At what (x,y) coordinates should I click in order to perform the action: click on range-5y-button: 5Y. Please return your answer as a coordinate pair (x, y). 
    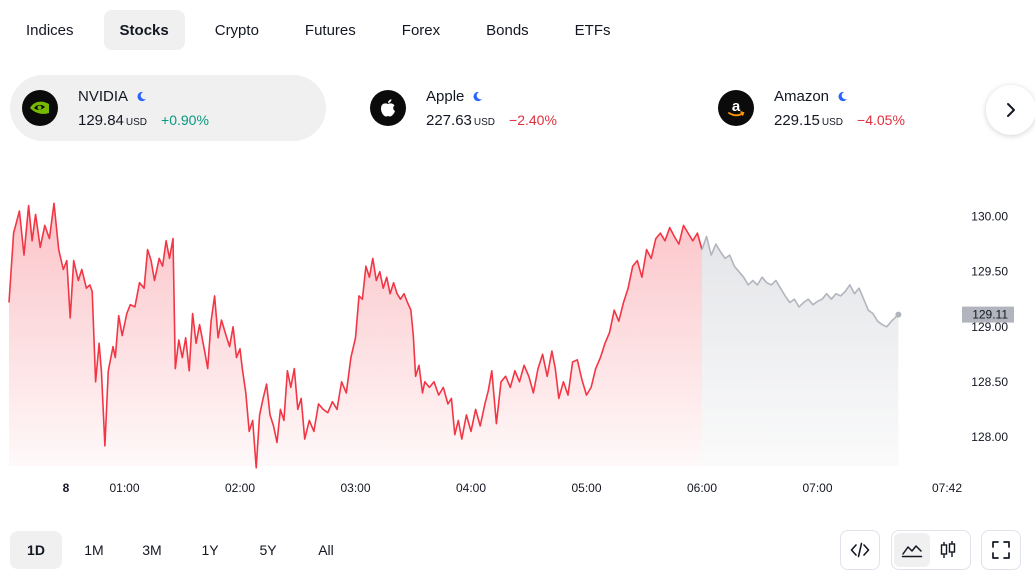
    Looking at the image, I should click on (268, 550).